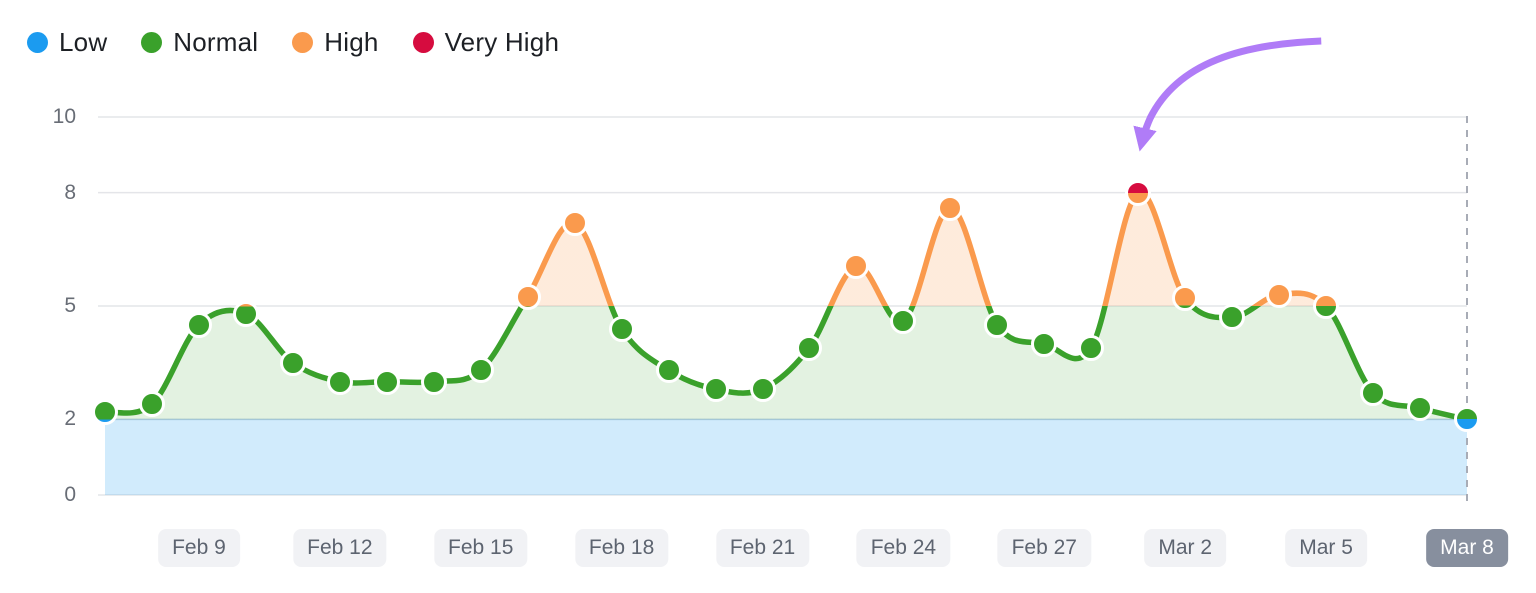 The height and width of the screenshot is (593, 1536). I want to click on y-axis-tick-label: 5, so click(70, 305).